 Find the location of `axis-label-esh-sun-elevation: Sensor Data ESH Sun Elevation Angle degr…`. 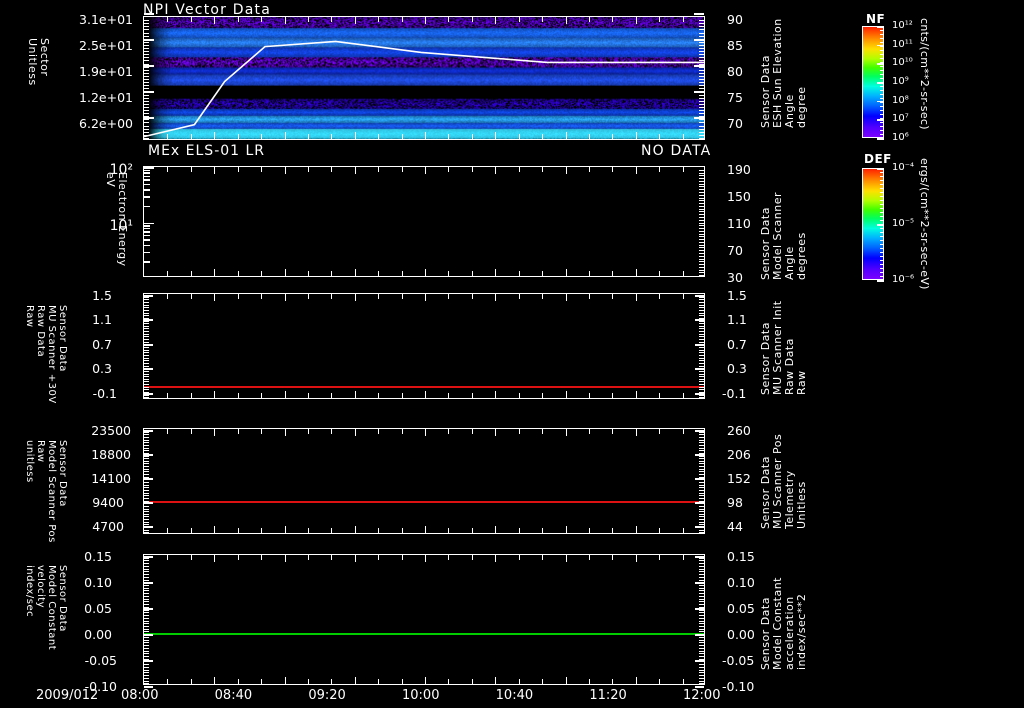

axis-label-esh-sun-elevation: Sensor Data ESH Sun Elevation Angle degr… is located at coordinates (783, 73).